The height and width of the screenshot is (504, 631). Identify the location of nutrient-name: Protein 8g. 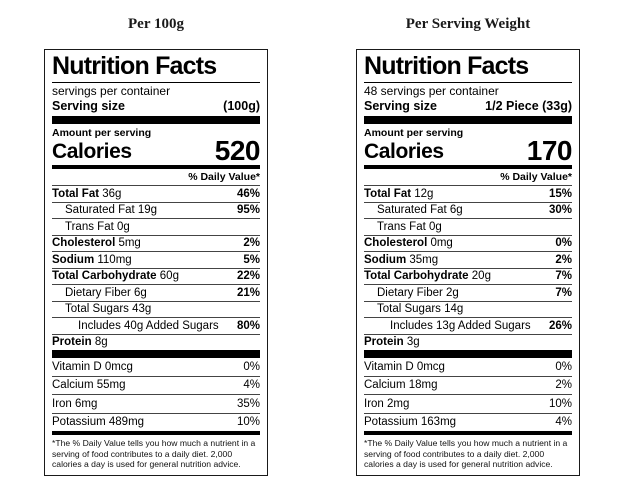
(80, 342).